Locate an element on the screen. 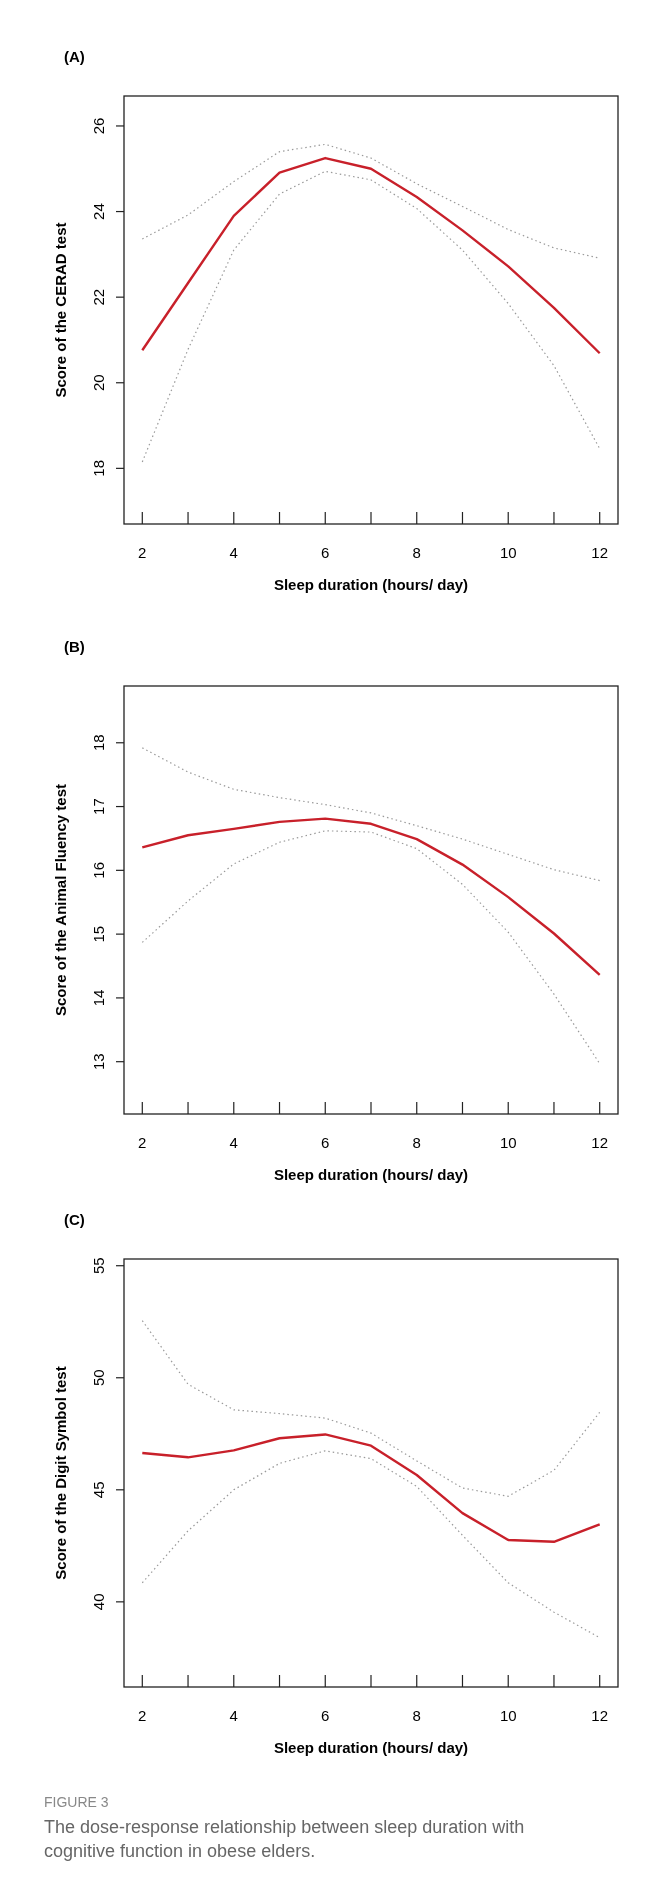  chart-title: (B) is located at coordinates (74, 646).